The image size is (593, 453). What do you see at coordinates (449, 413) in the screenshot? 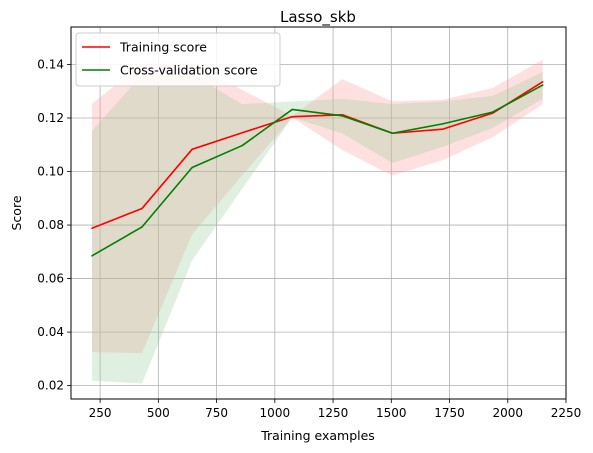
I see `x-tick-label: 1750` at bounding box center [449, 413].